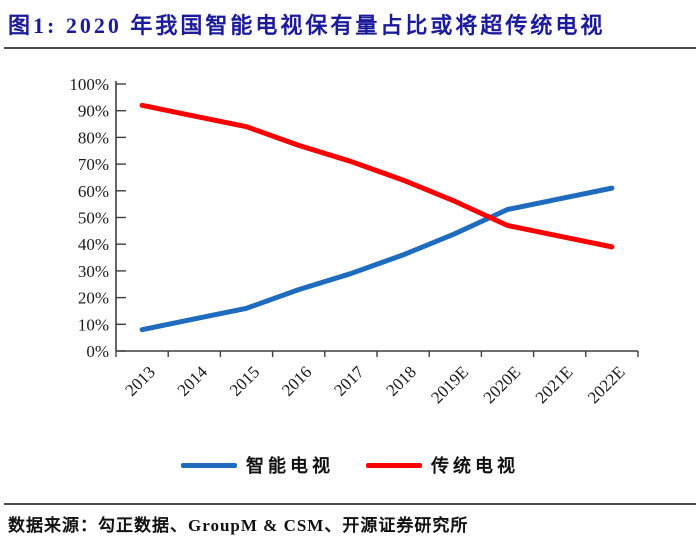 The width and height of the screenshot is (700, 550). Describe the element at coordinates (93, 111) in the screenshot. I see `y-tick-label: 90%` at that location.